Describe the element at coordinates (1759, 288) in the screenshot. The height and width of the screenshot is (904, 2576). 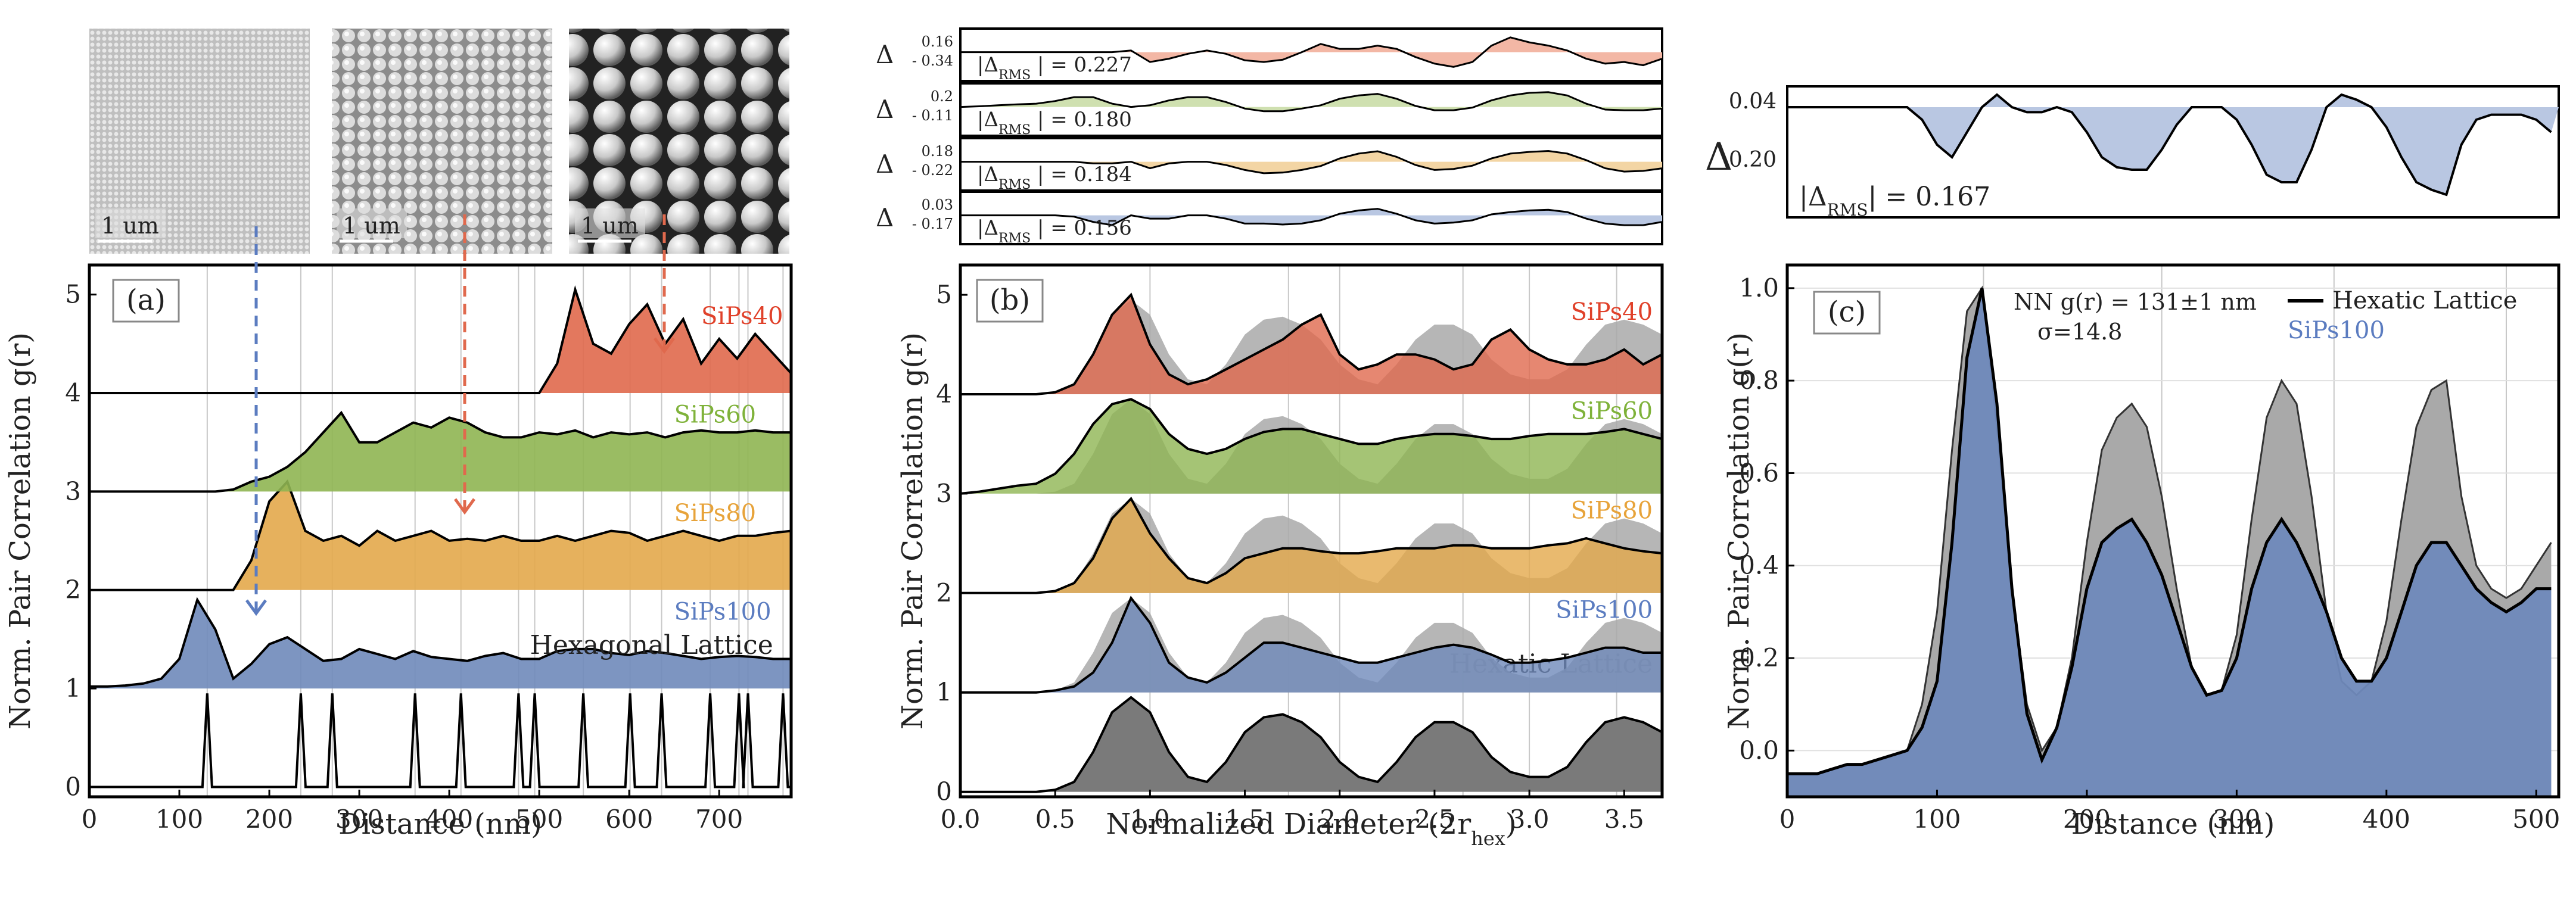
I see `y-tick-label: 1.0` at that location.